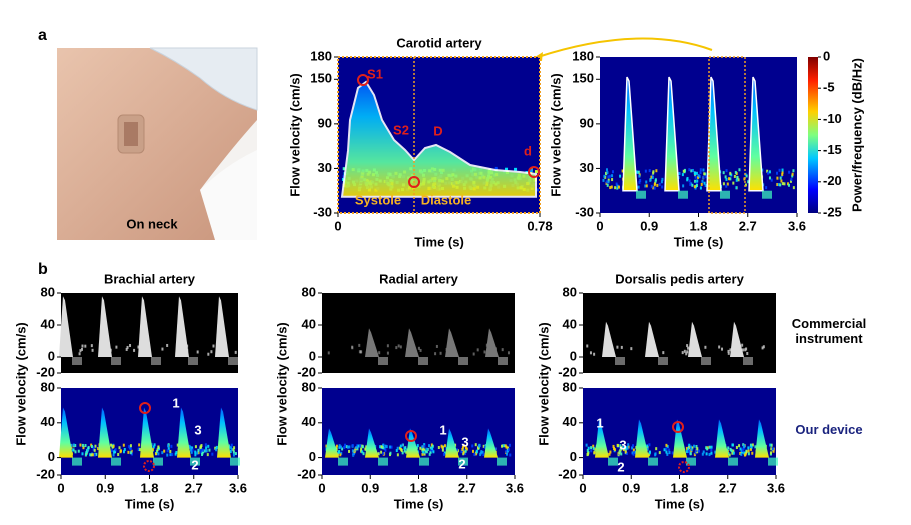 Image resolution: width=911 pixels, height=525 pixels. Describe the element at coordinates (856, 135) in the screenshot. I see `colorbar-label: Power/frequency (dB/Hz)` at that location.